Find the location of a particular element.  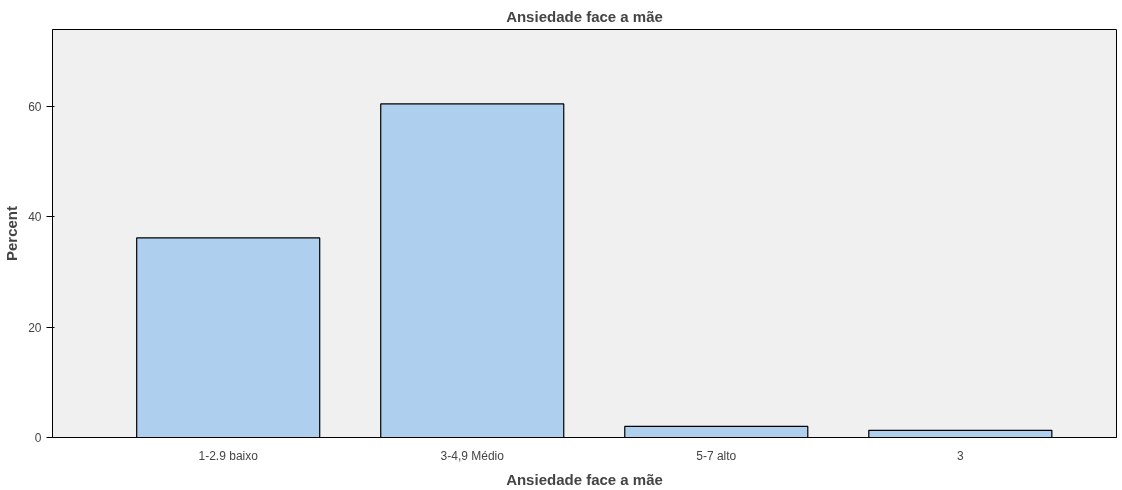

x-tick-label: 3-4,9 Médio is located at coordinates (472, 455).